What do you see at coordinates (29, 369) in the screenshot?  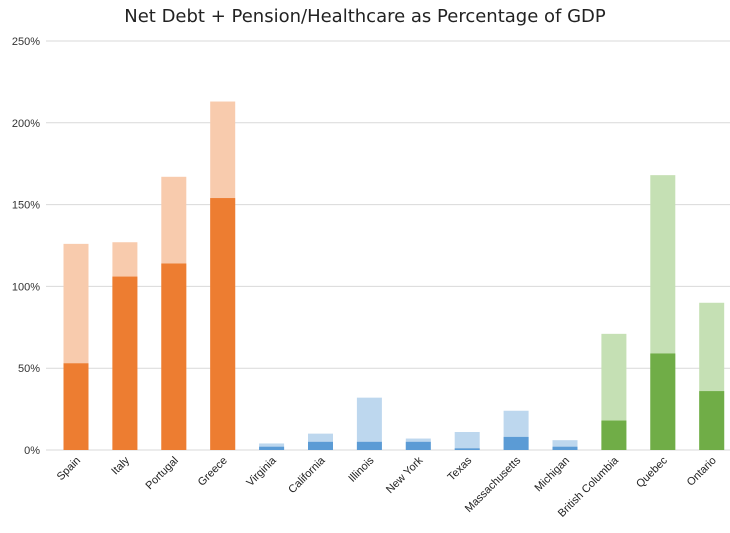 I see `y-tick-label: 50%` at bounding box center [29, 369].